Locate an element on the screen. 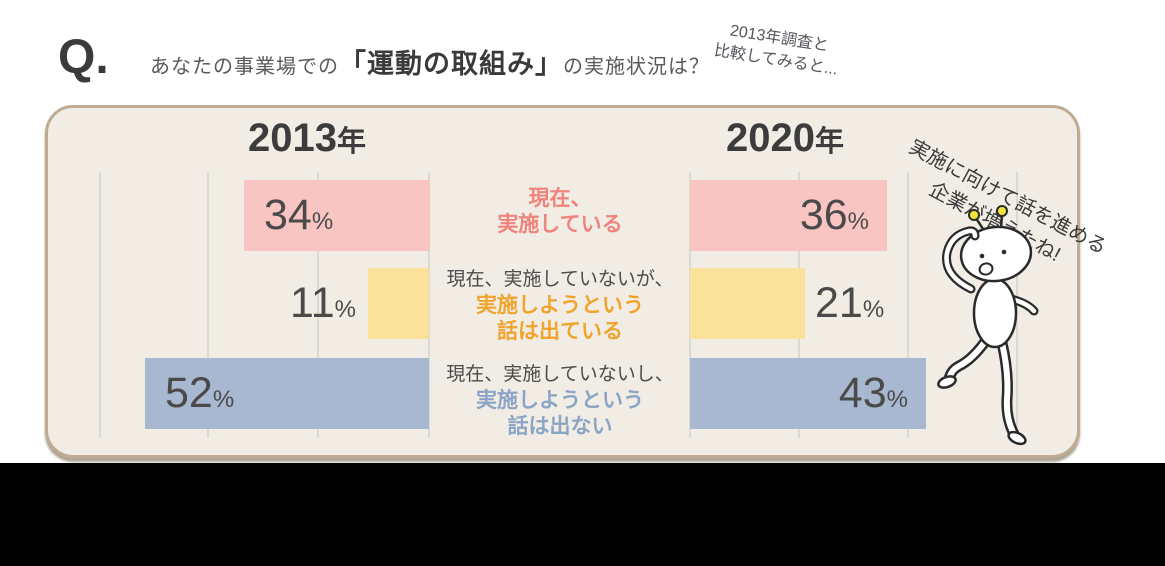 The image size is (1165, 566). year-2013-header: 2013年 is located at coordinates (307, 138).